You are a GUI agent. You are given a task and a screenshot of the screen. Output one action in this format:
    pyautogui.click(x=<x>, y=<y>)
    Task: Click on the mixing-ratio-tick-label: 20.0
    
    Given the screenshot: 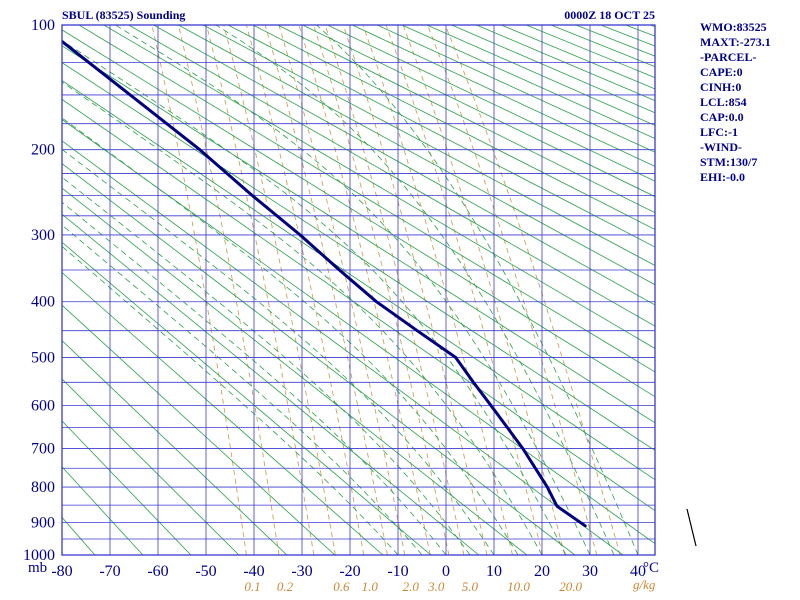 What is the action you would take?
    pyautogui.click(x=570, y=586)
    